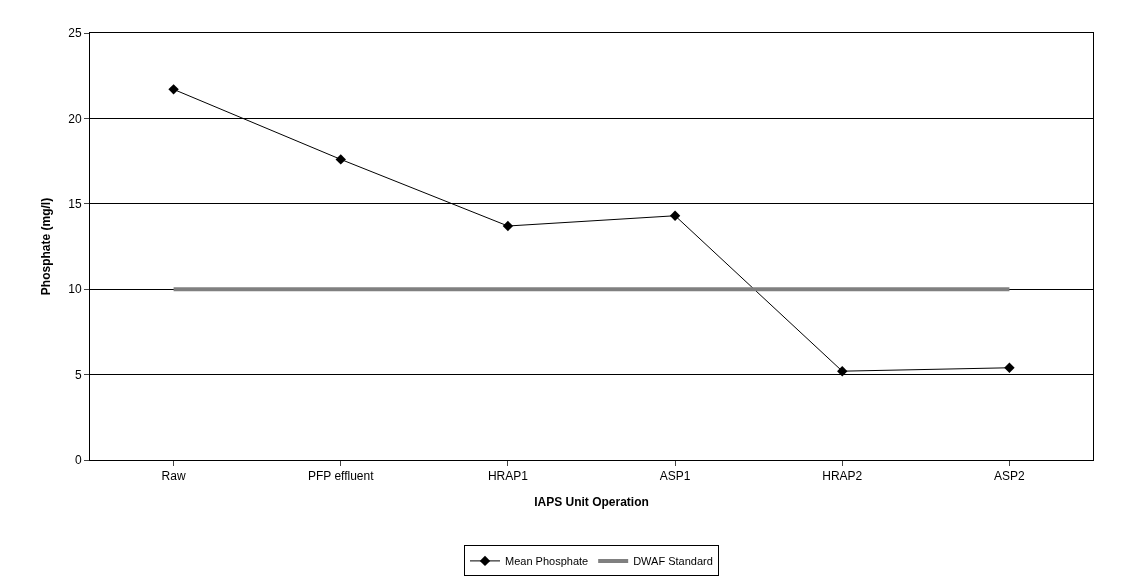  I want to click on x-tick-label: HRAP2, so click(842, 476).